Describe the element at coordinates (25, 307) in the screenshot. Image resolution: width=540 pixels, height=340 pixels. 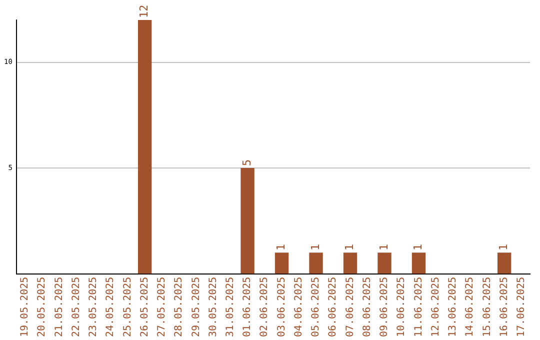
I see `x-tick-label: 19.05.2025` at that location.